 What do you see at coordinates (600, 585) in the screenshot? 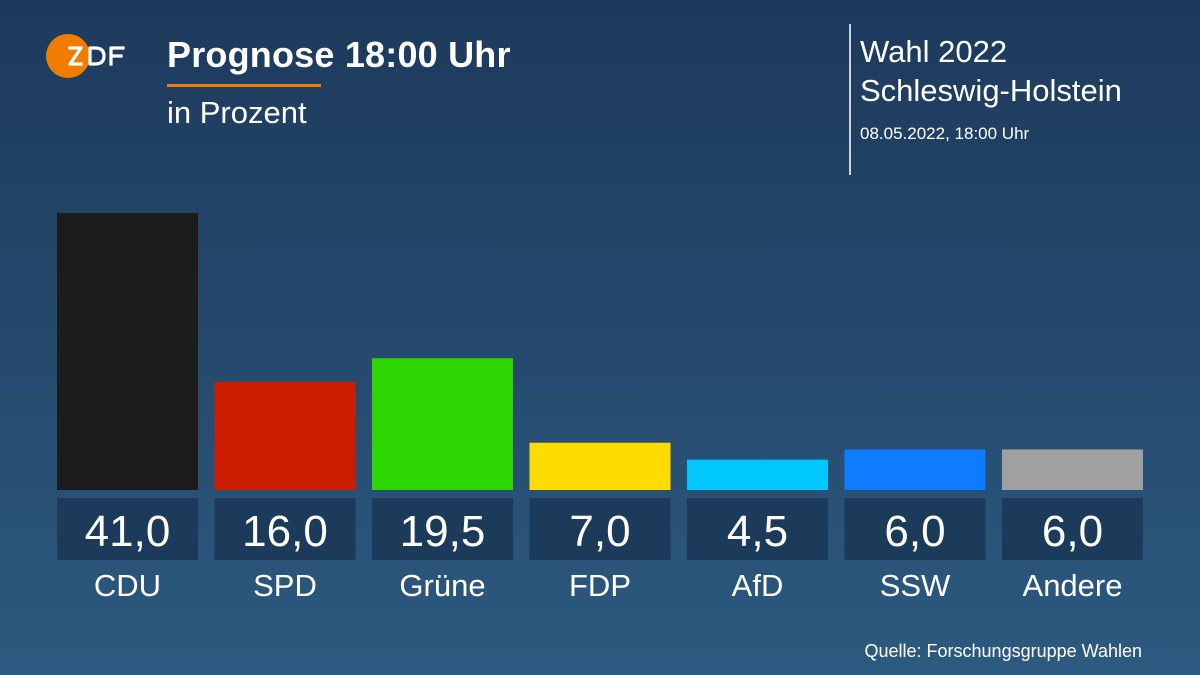
I see `category-label-fdp: FDP` at bounding box center [600, 585].